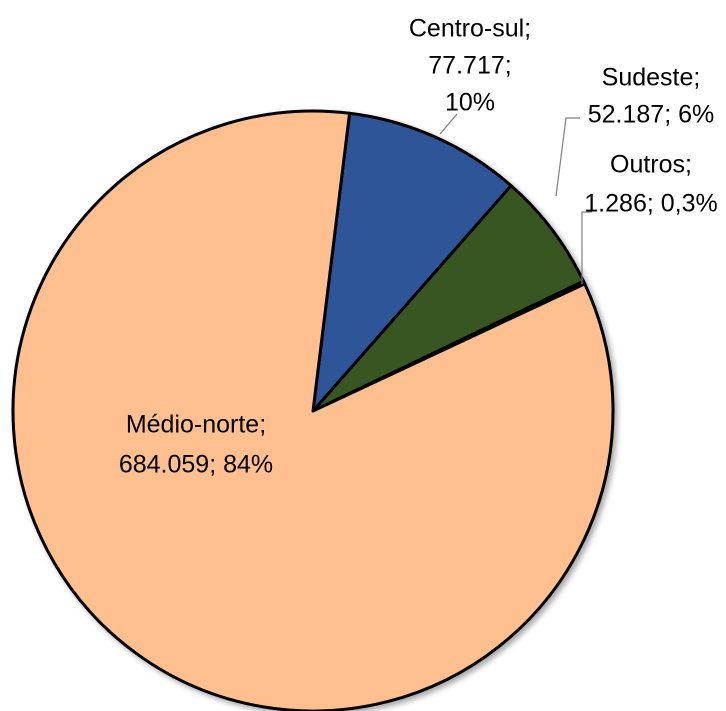  What do you see at coordinates (651, 115) in the screenshot?
I see `data-label: 52.187; 6%` at bounding box center [651, 115].